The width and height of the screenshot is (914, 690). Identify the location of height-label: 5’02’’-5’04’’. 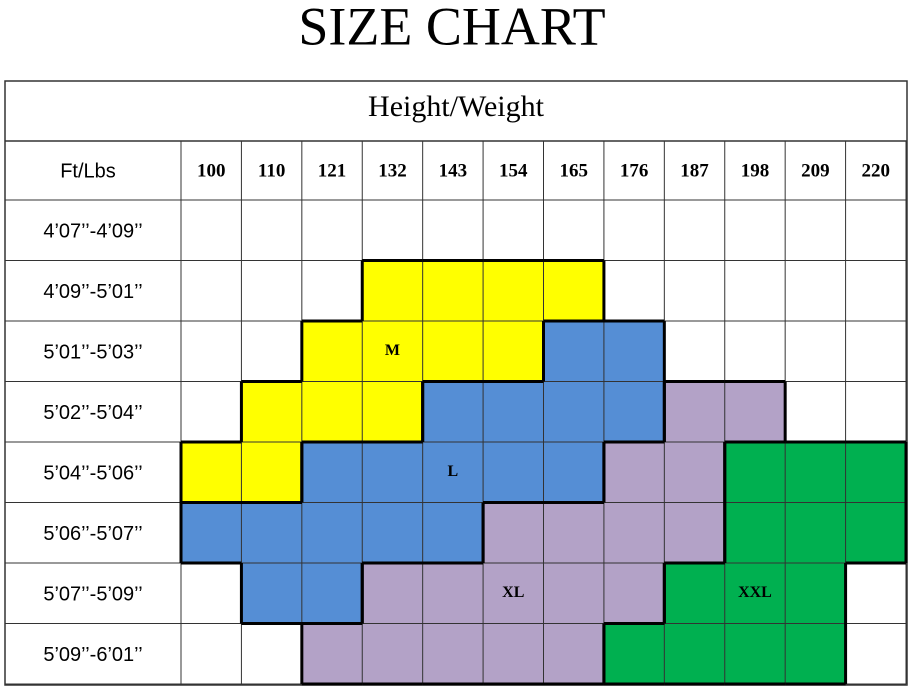
(92, 413).